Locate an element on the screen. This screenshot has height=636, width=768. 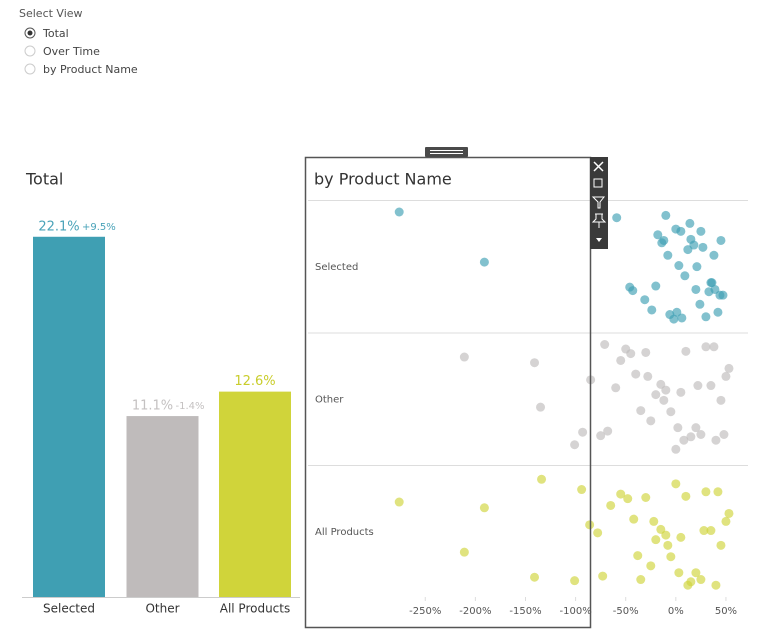
handle is located at coordinates (446, 152).